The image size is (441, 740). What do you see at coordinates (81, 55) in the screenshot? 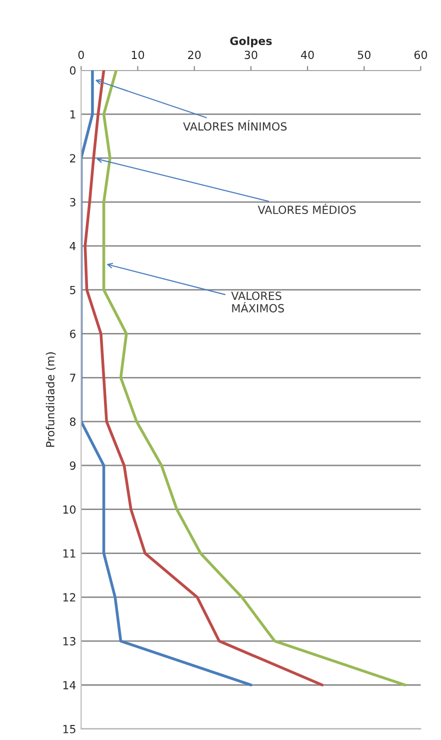
I see `x-tick-label: 0` at bounding box center [81, 55].